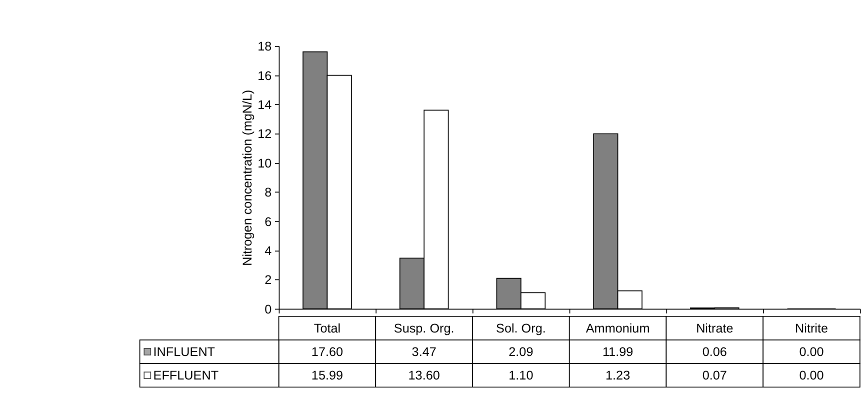  What do you see at coordinates (424, 351) in the screenshot?
I see `data-label: 3.47` at bounding box center [424, 351].